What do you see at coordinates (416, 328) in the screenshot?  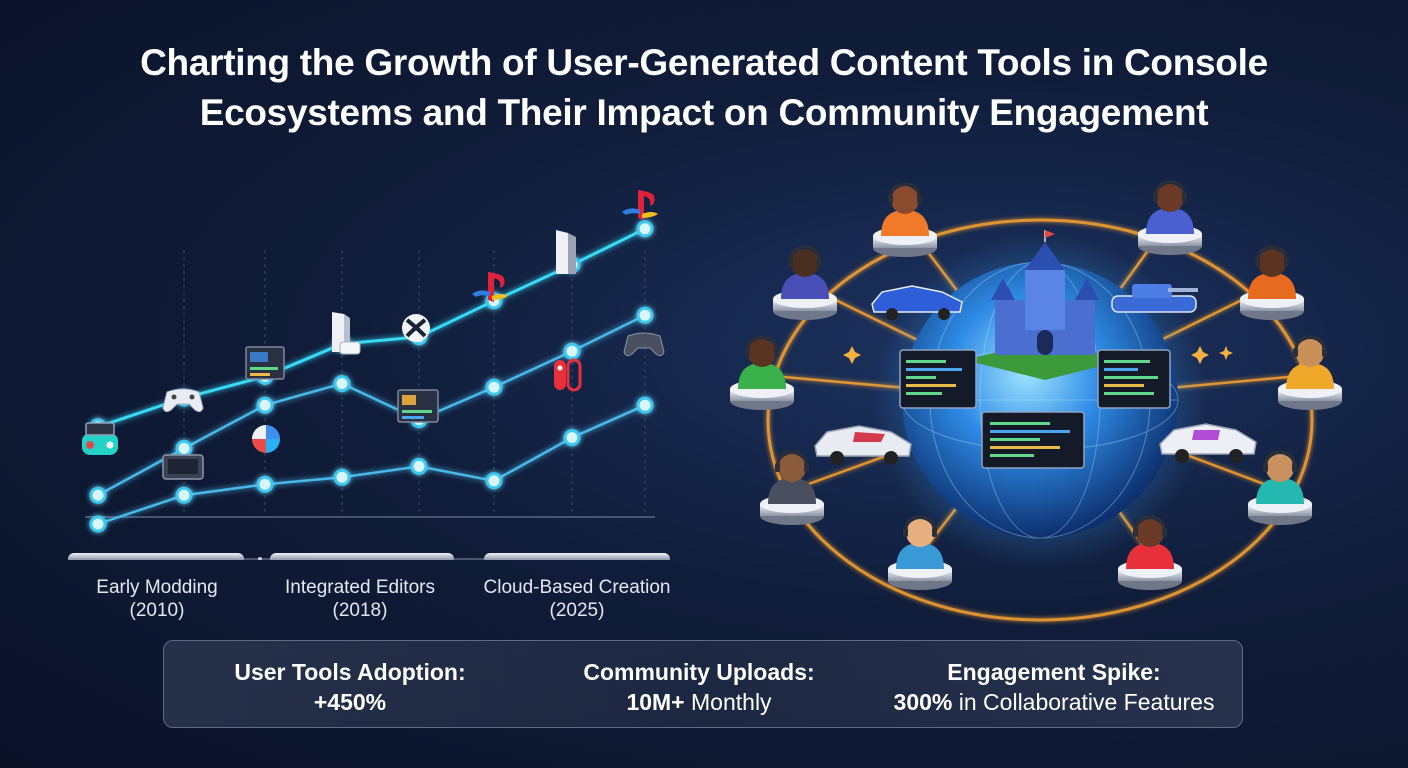 I see `xbox-logo-icon` at bounding box center [416, 328].